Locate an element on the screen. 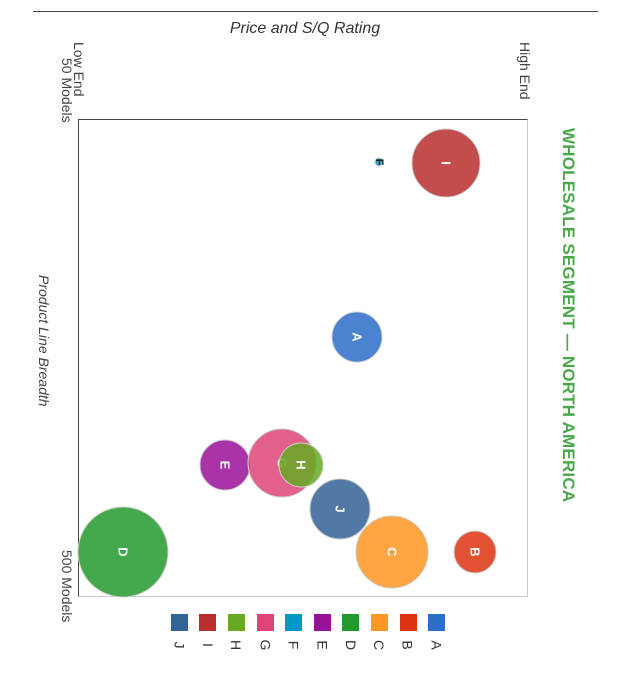 Image resolution: width=635 pixels, height=693 pixels. bubble-c: C is located at coordinates (392, 552).